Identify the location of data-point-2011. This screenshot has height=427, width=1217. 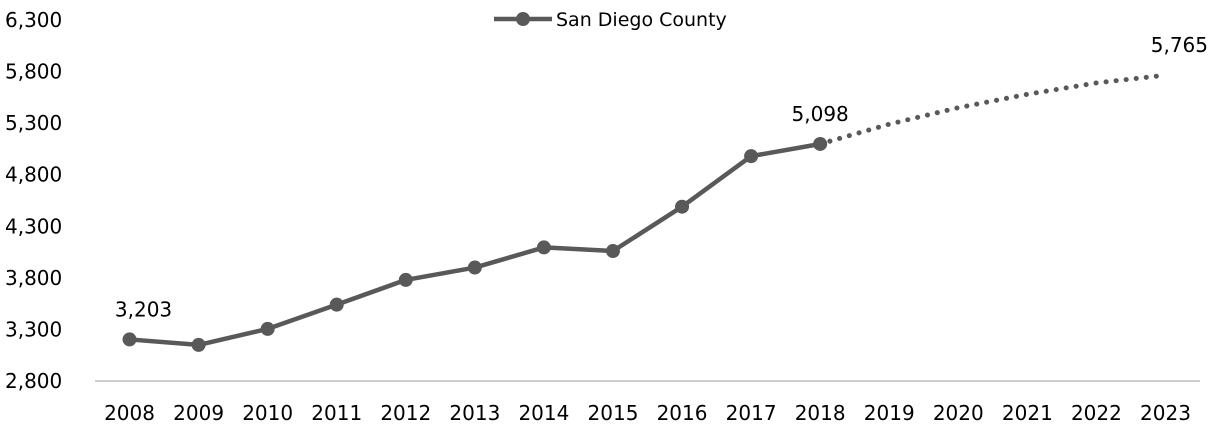
(336, 304).